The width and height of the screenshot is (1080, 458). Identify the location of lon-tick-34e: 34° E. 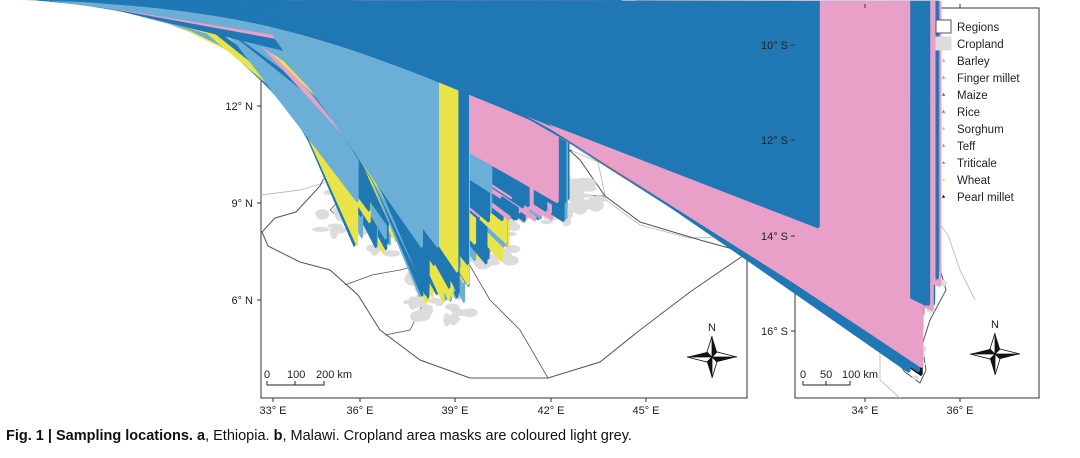
(864, 411).